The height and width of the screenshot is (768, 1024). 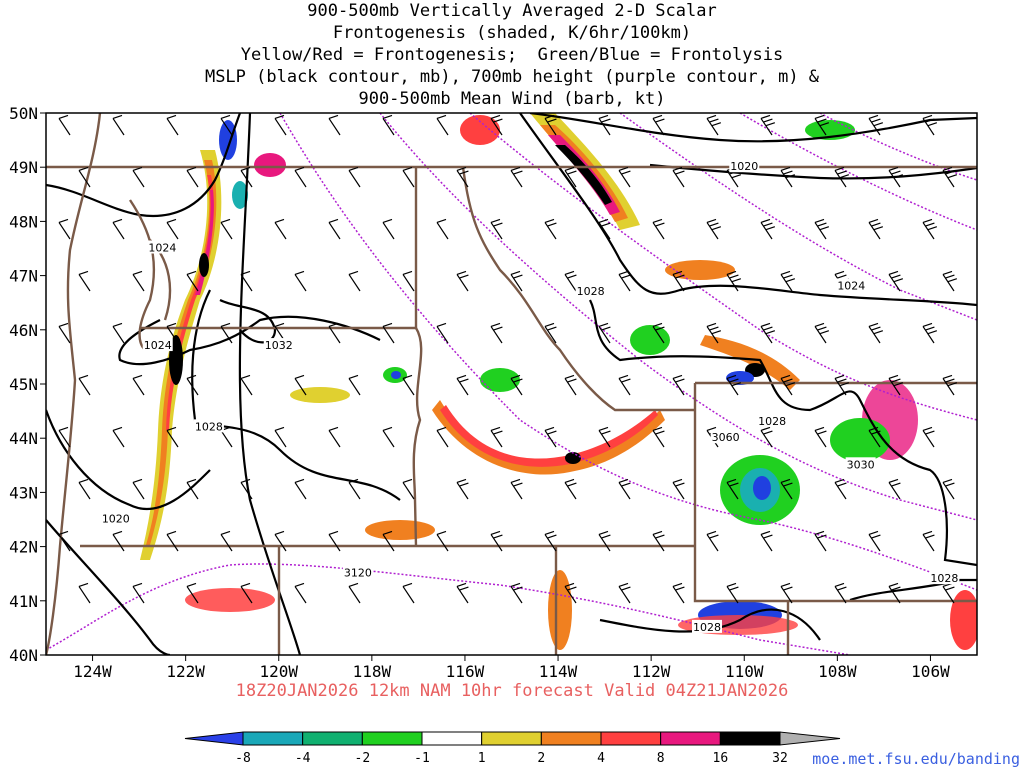 What do you see at coordinates (279, 345) in the screenshot?
I see `contour-label: 1032` at bounding box center [279, 345].